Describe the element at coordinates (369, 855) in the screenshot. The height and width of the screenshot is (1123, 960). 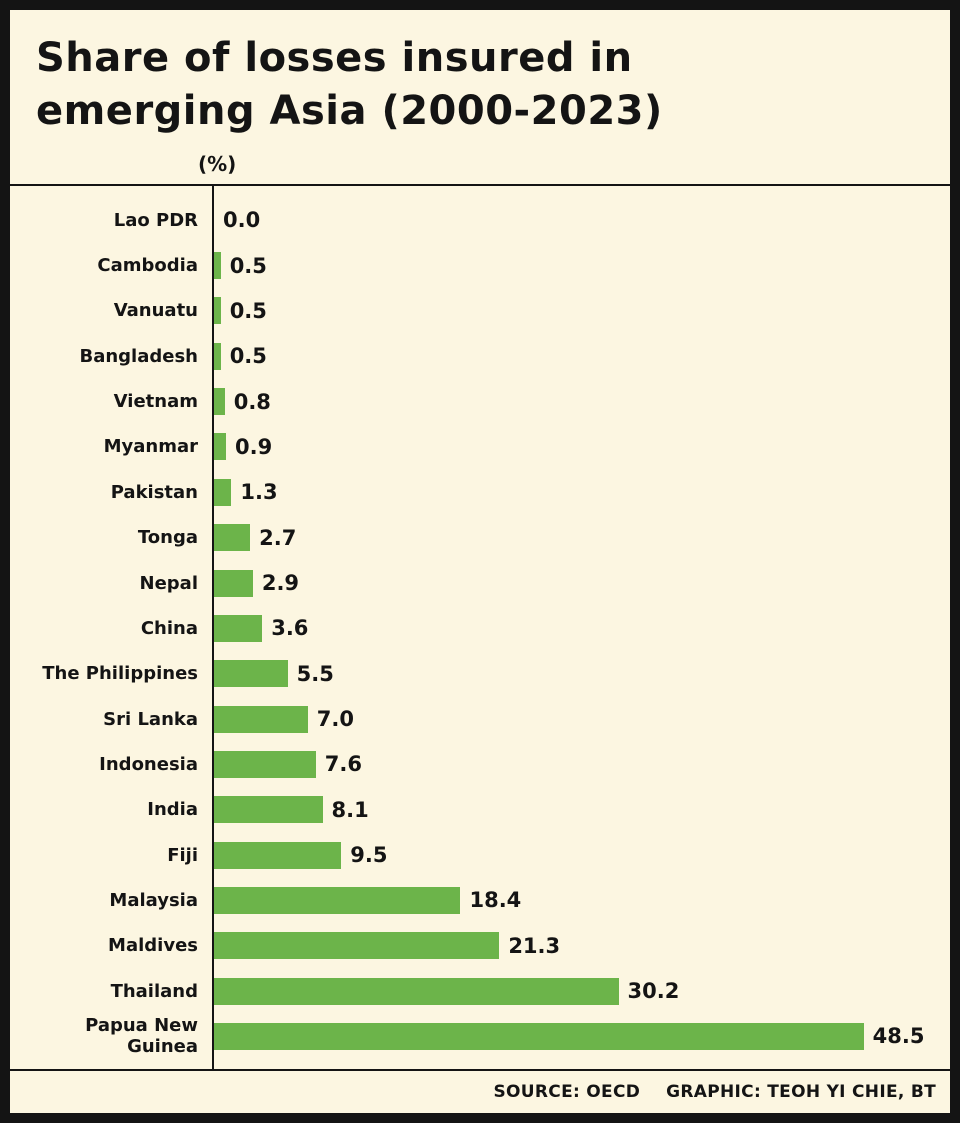
I see `value-label: 9.5` at that location.